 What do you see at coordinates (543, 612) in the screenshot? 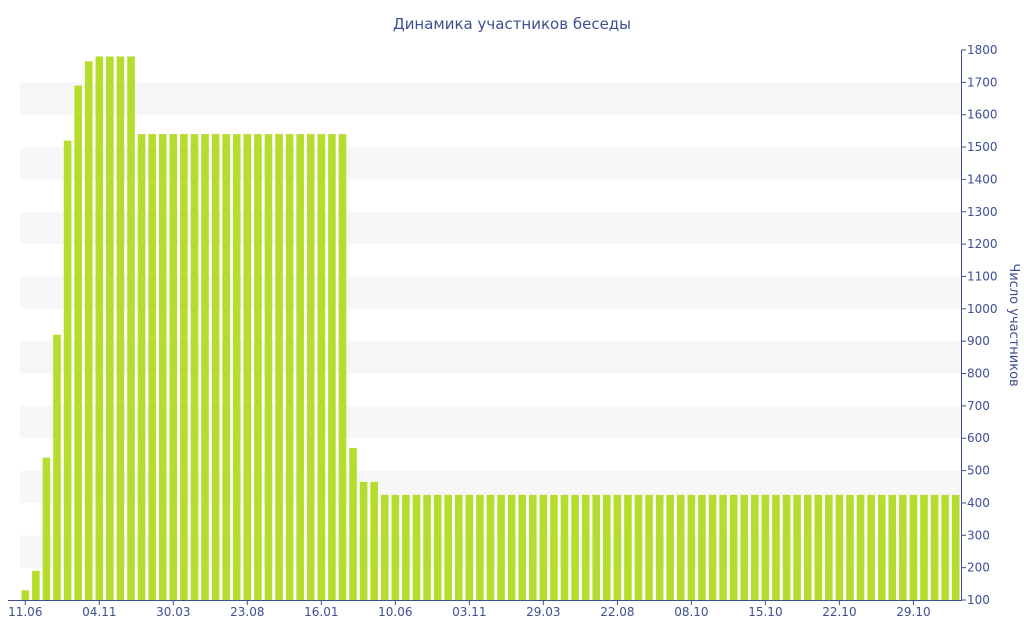
I see `x-tick-label: 29.03` at bounding box center [543, 612].